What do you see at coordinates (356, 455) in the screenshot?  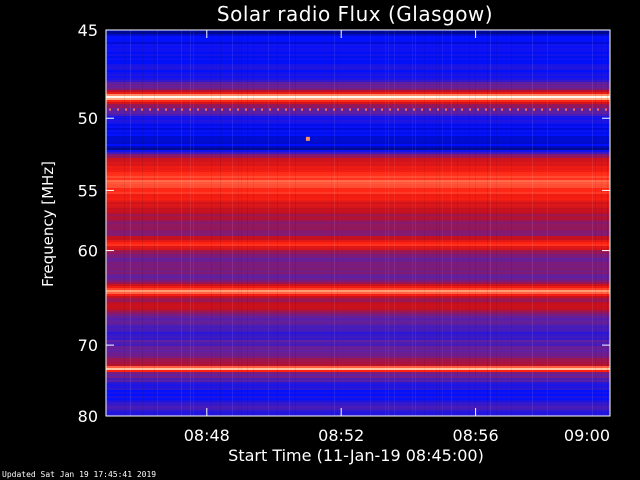 I see `x-axis-label: Start Time (11-Jan-19 08:45:00)` at bounding box center [356, 455].